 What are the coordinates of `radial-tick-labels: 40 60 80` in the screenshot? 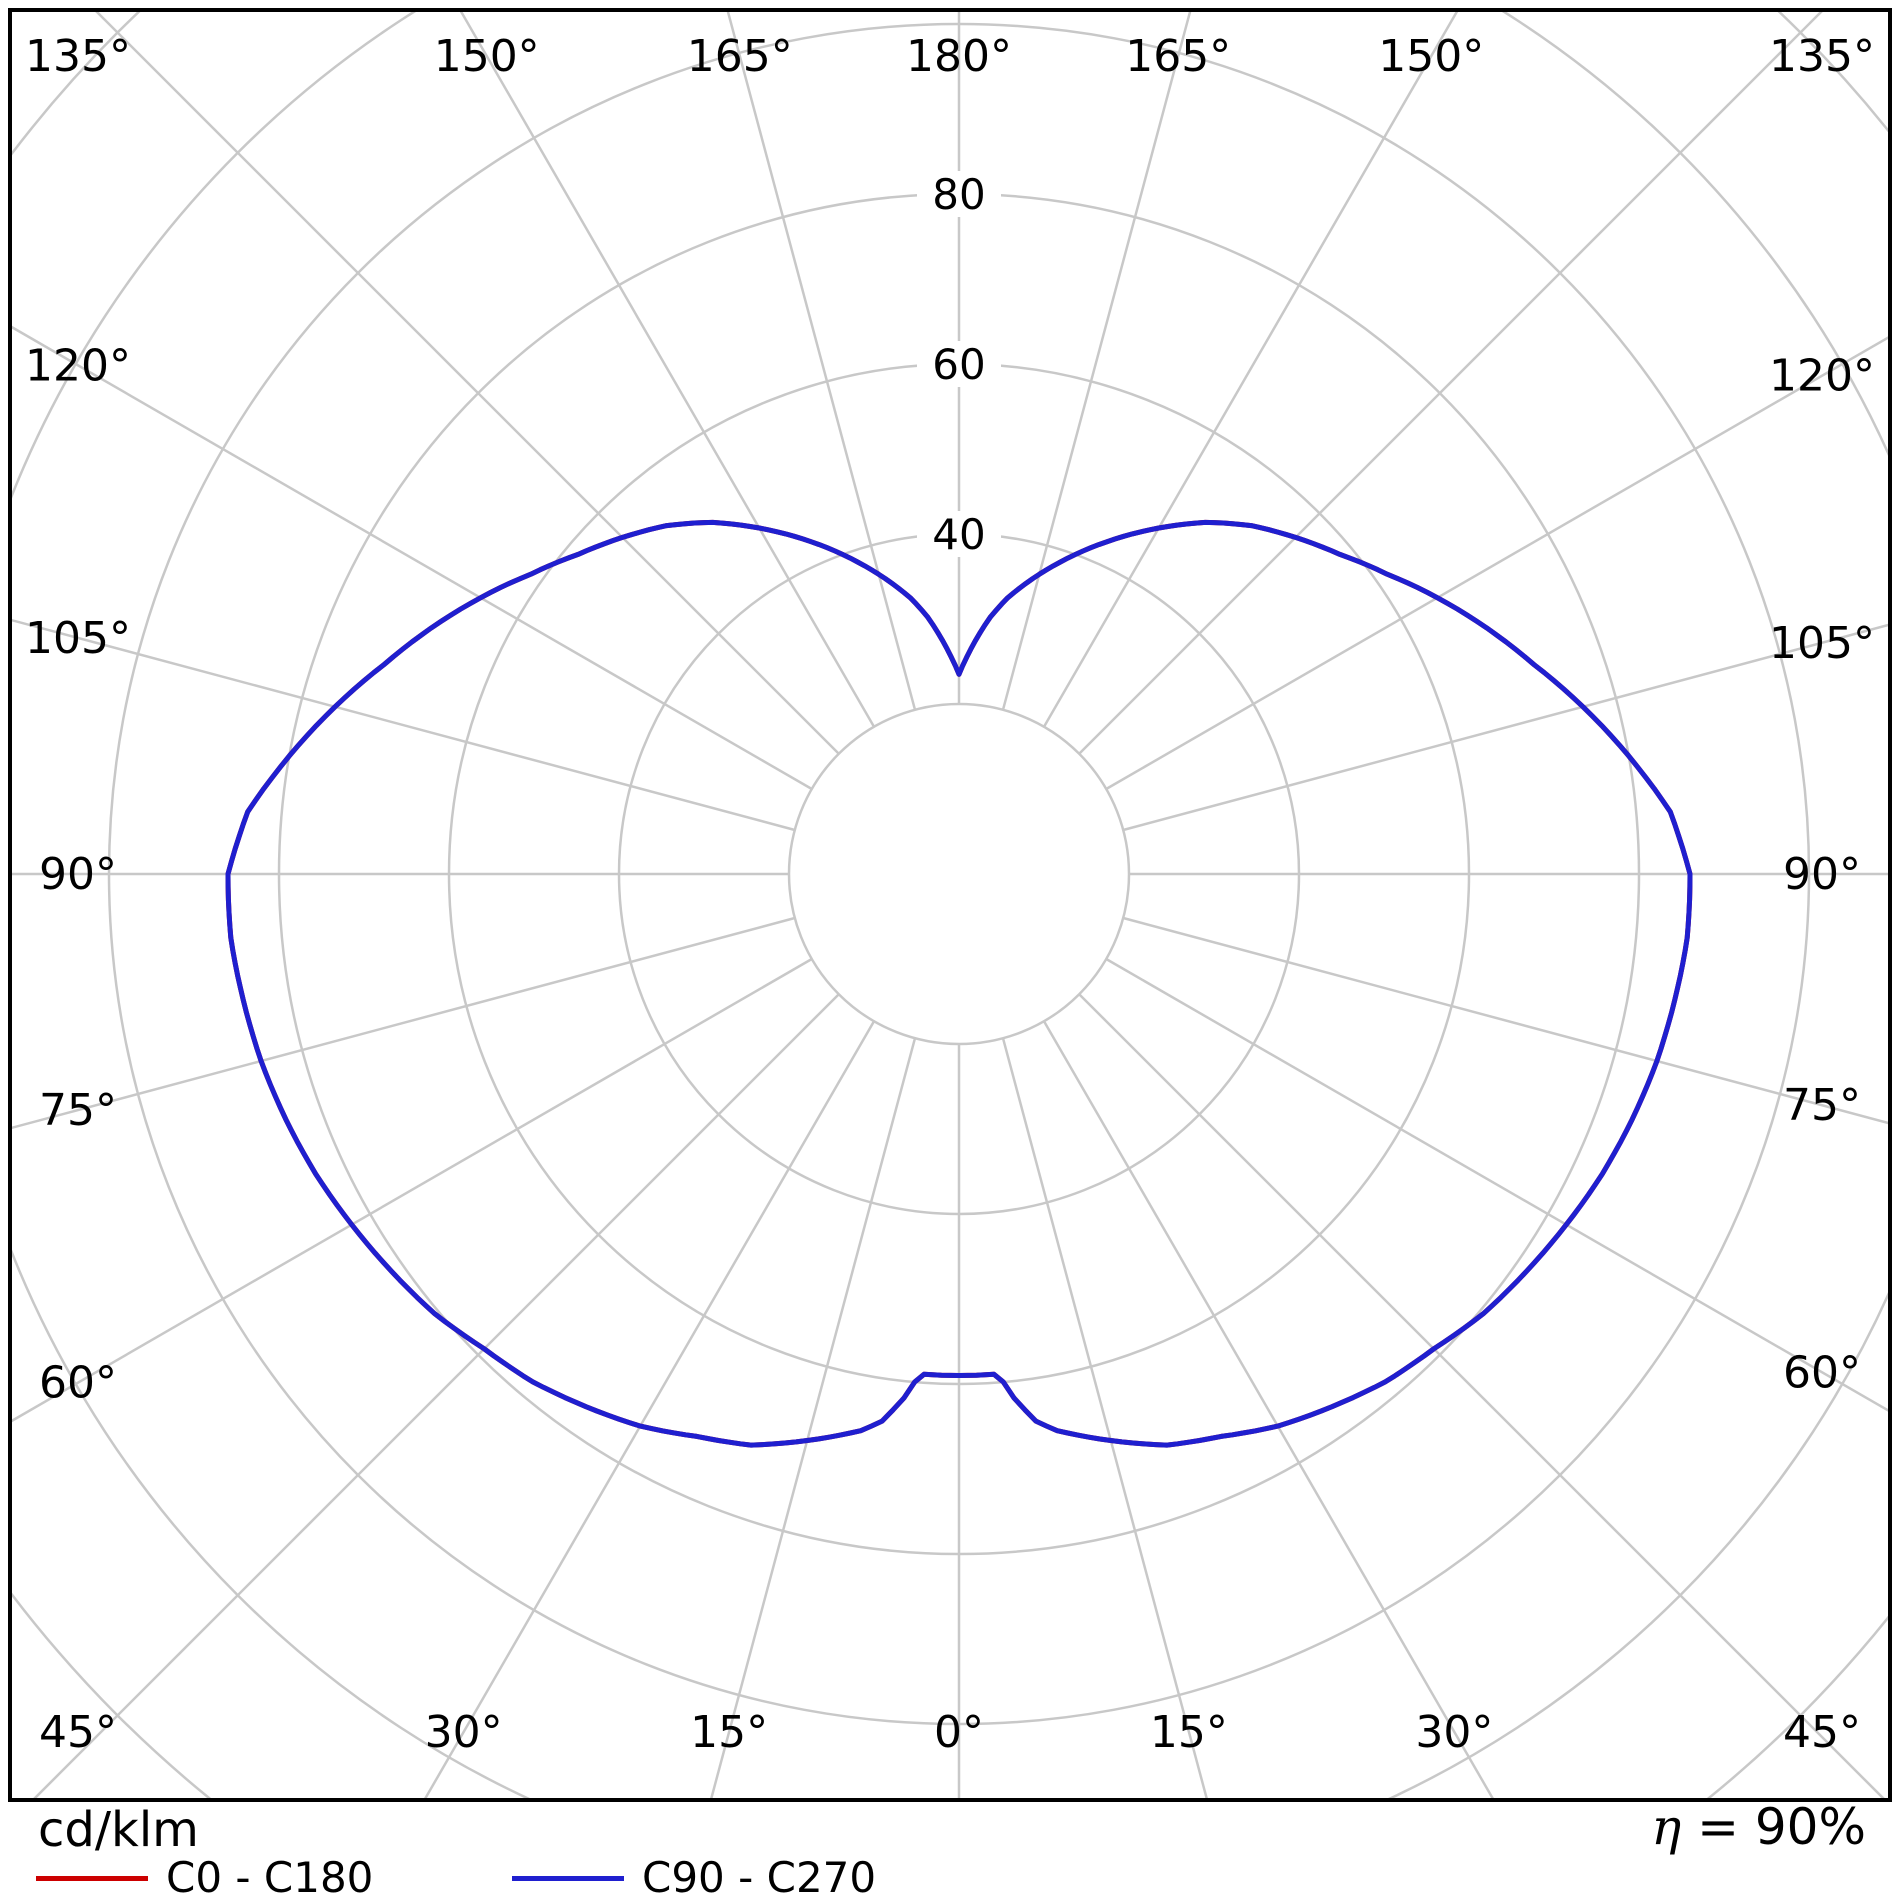 It's located at (959, 364).